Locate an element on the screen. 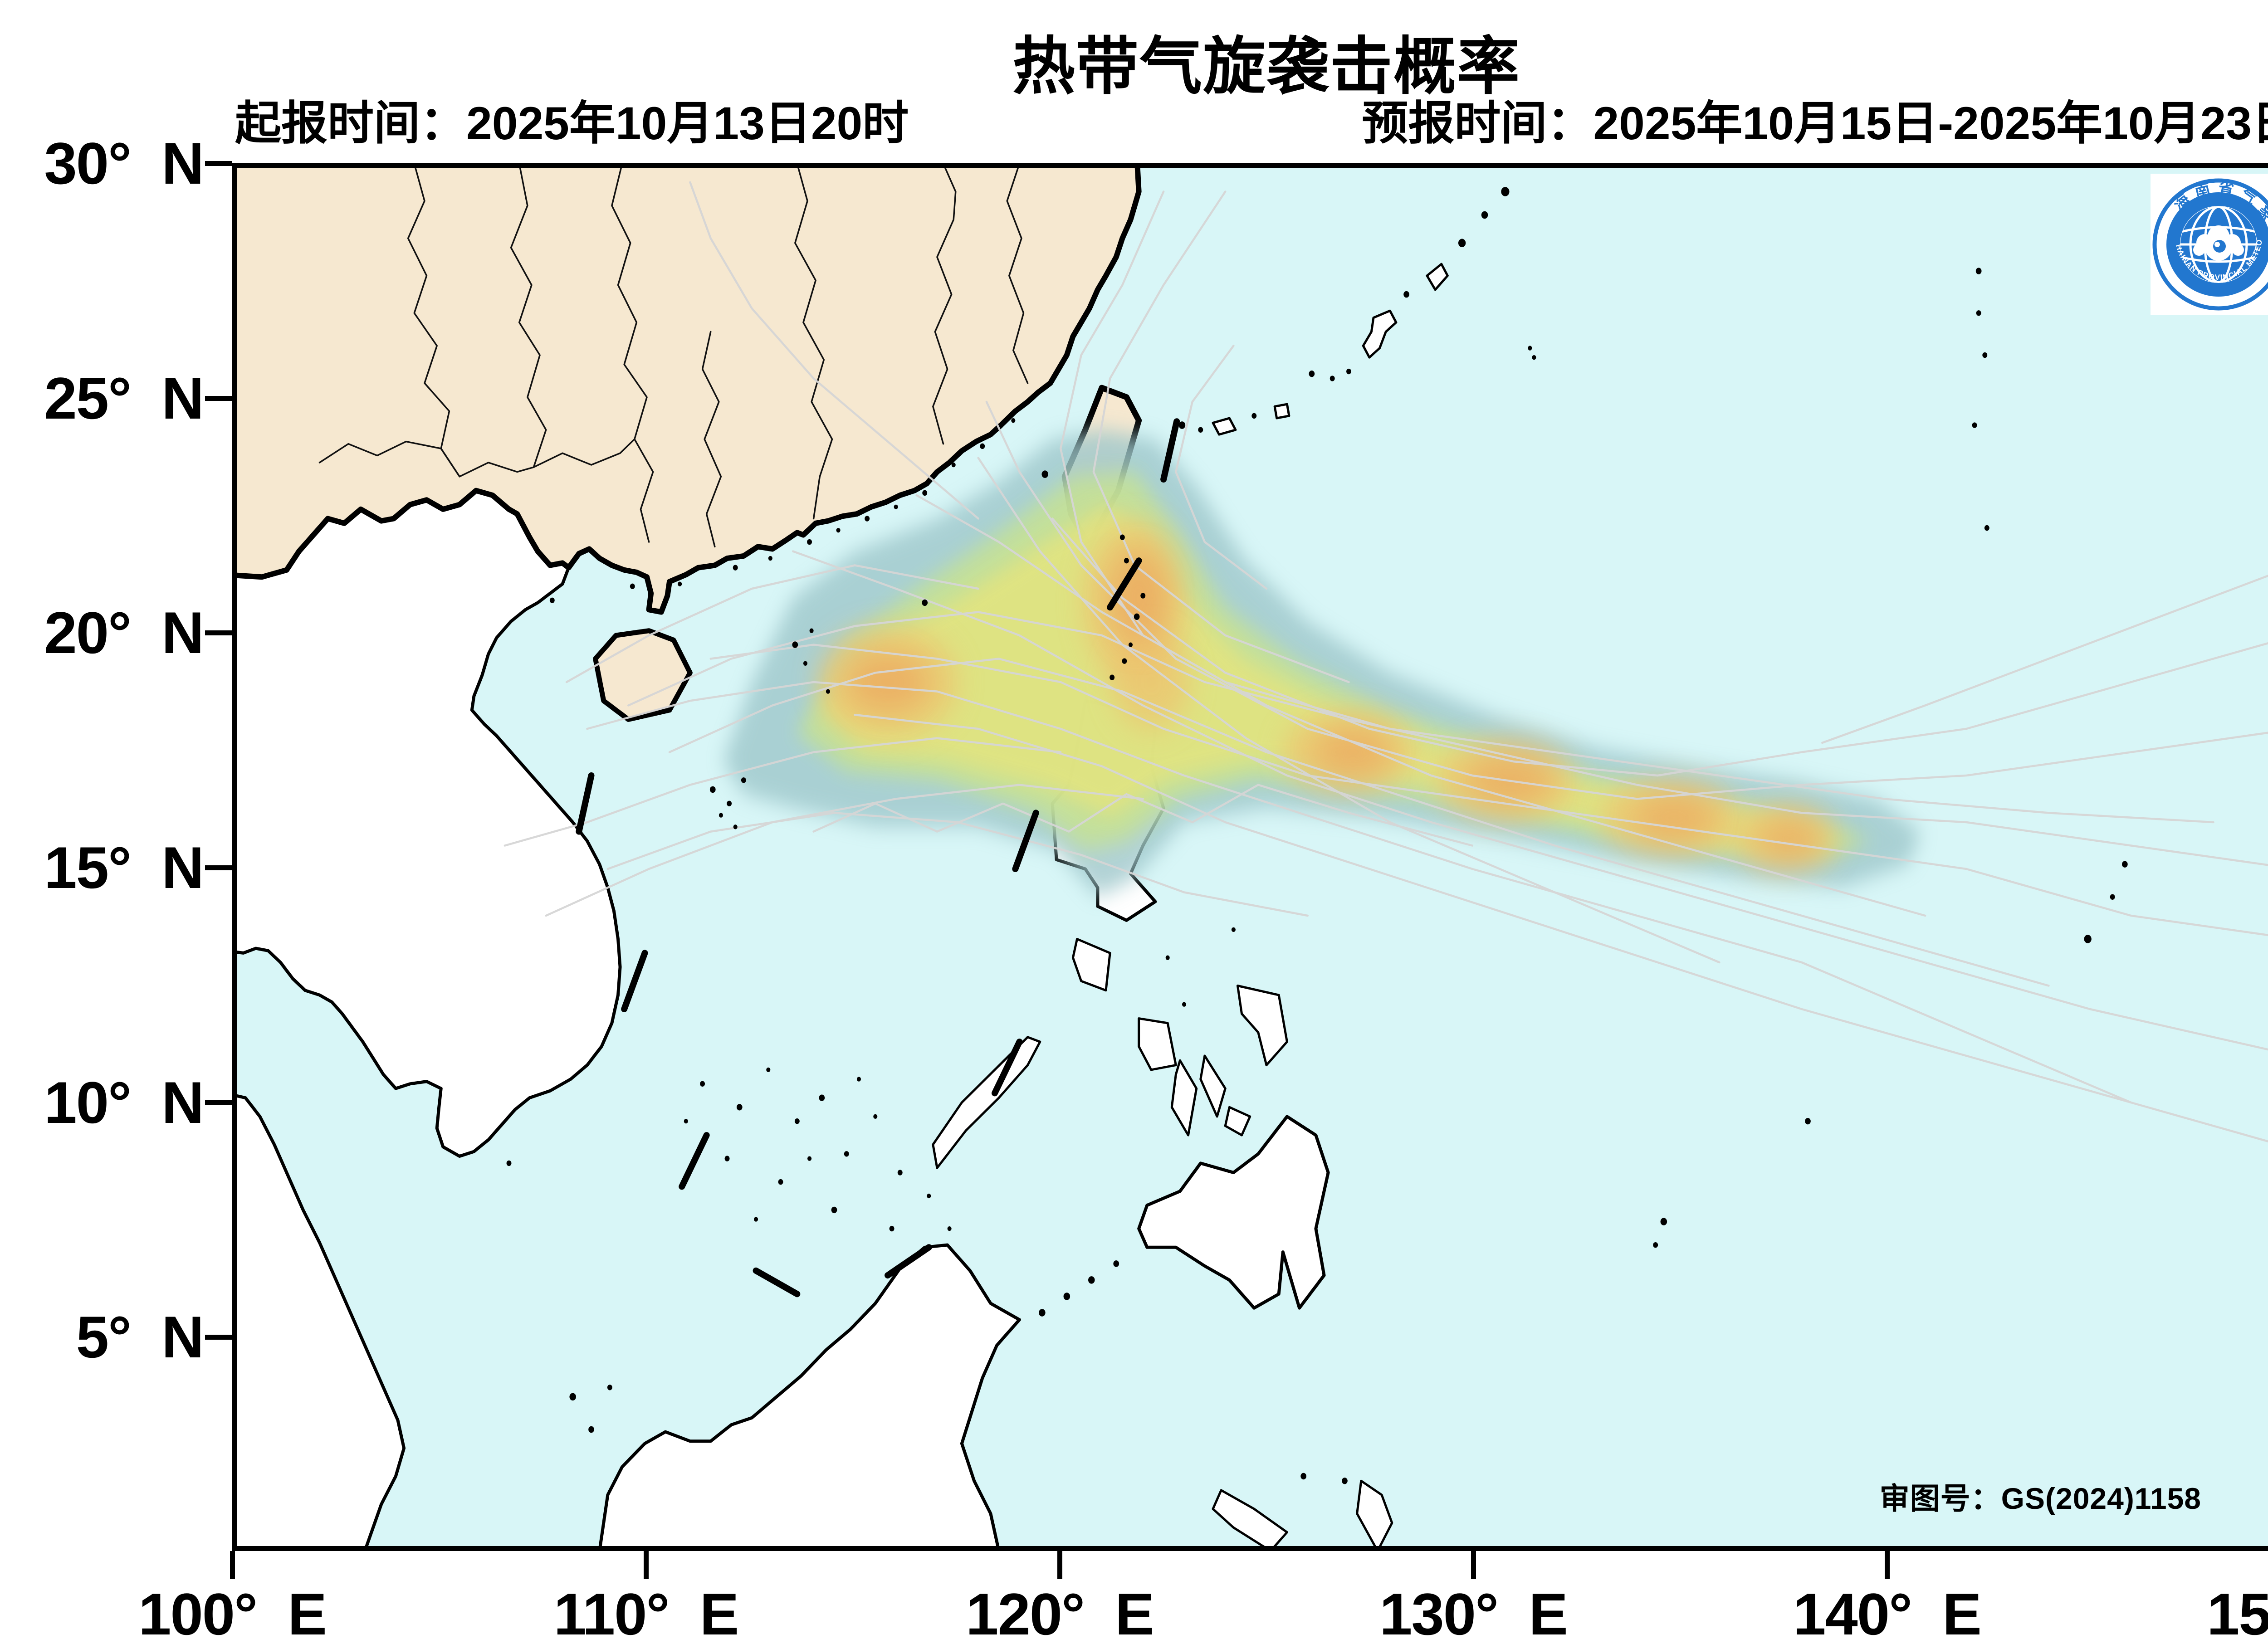 Image resolution: width=2268 pixels, height=1644 pixels. y-axis-label-20n: 20° N is located at coordinates (124, 633).